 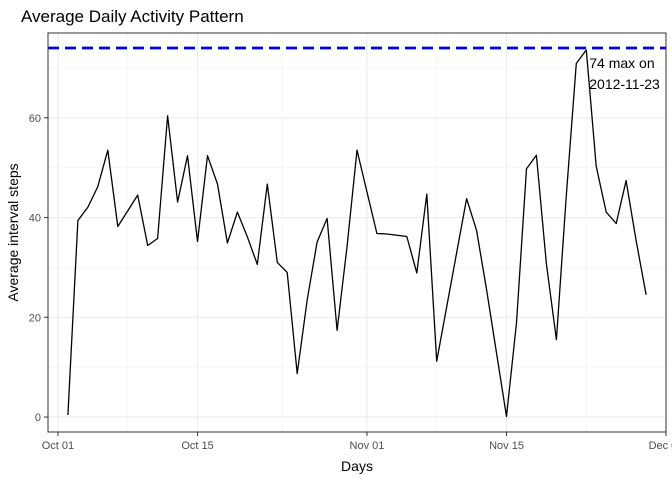 What do you see at coordinates (35, 318) in the screenshot?
I see `y-tick-label: 20` at bounding box center [35, 318].